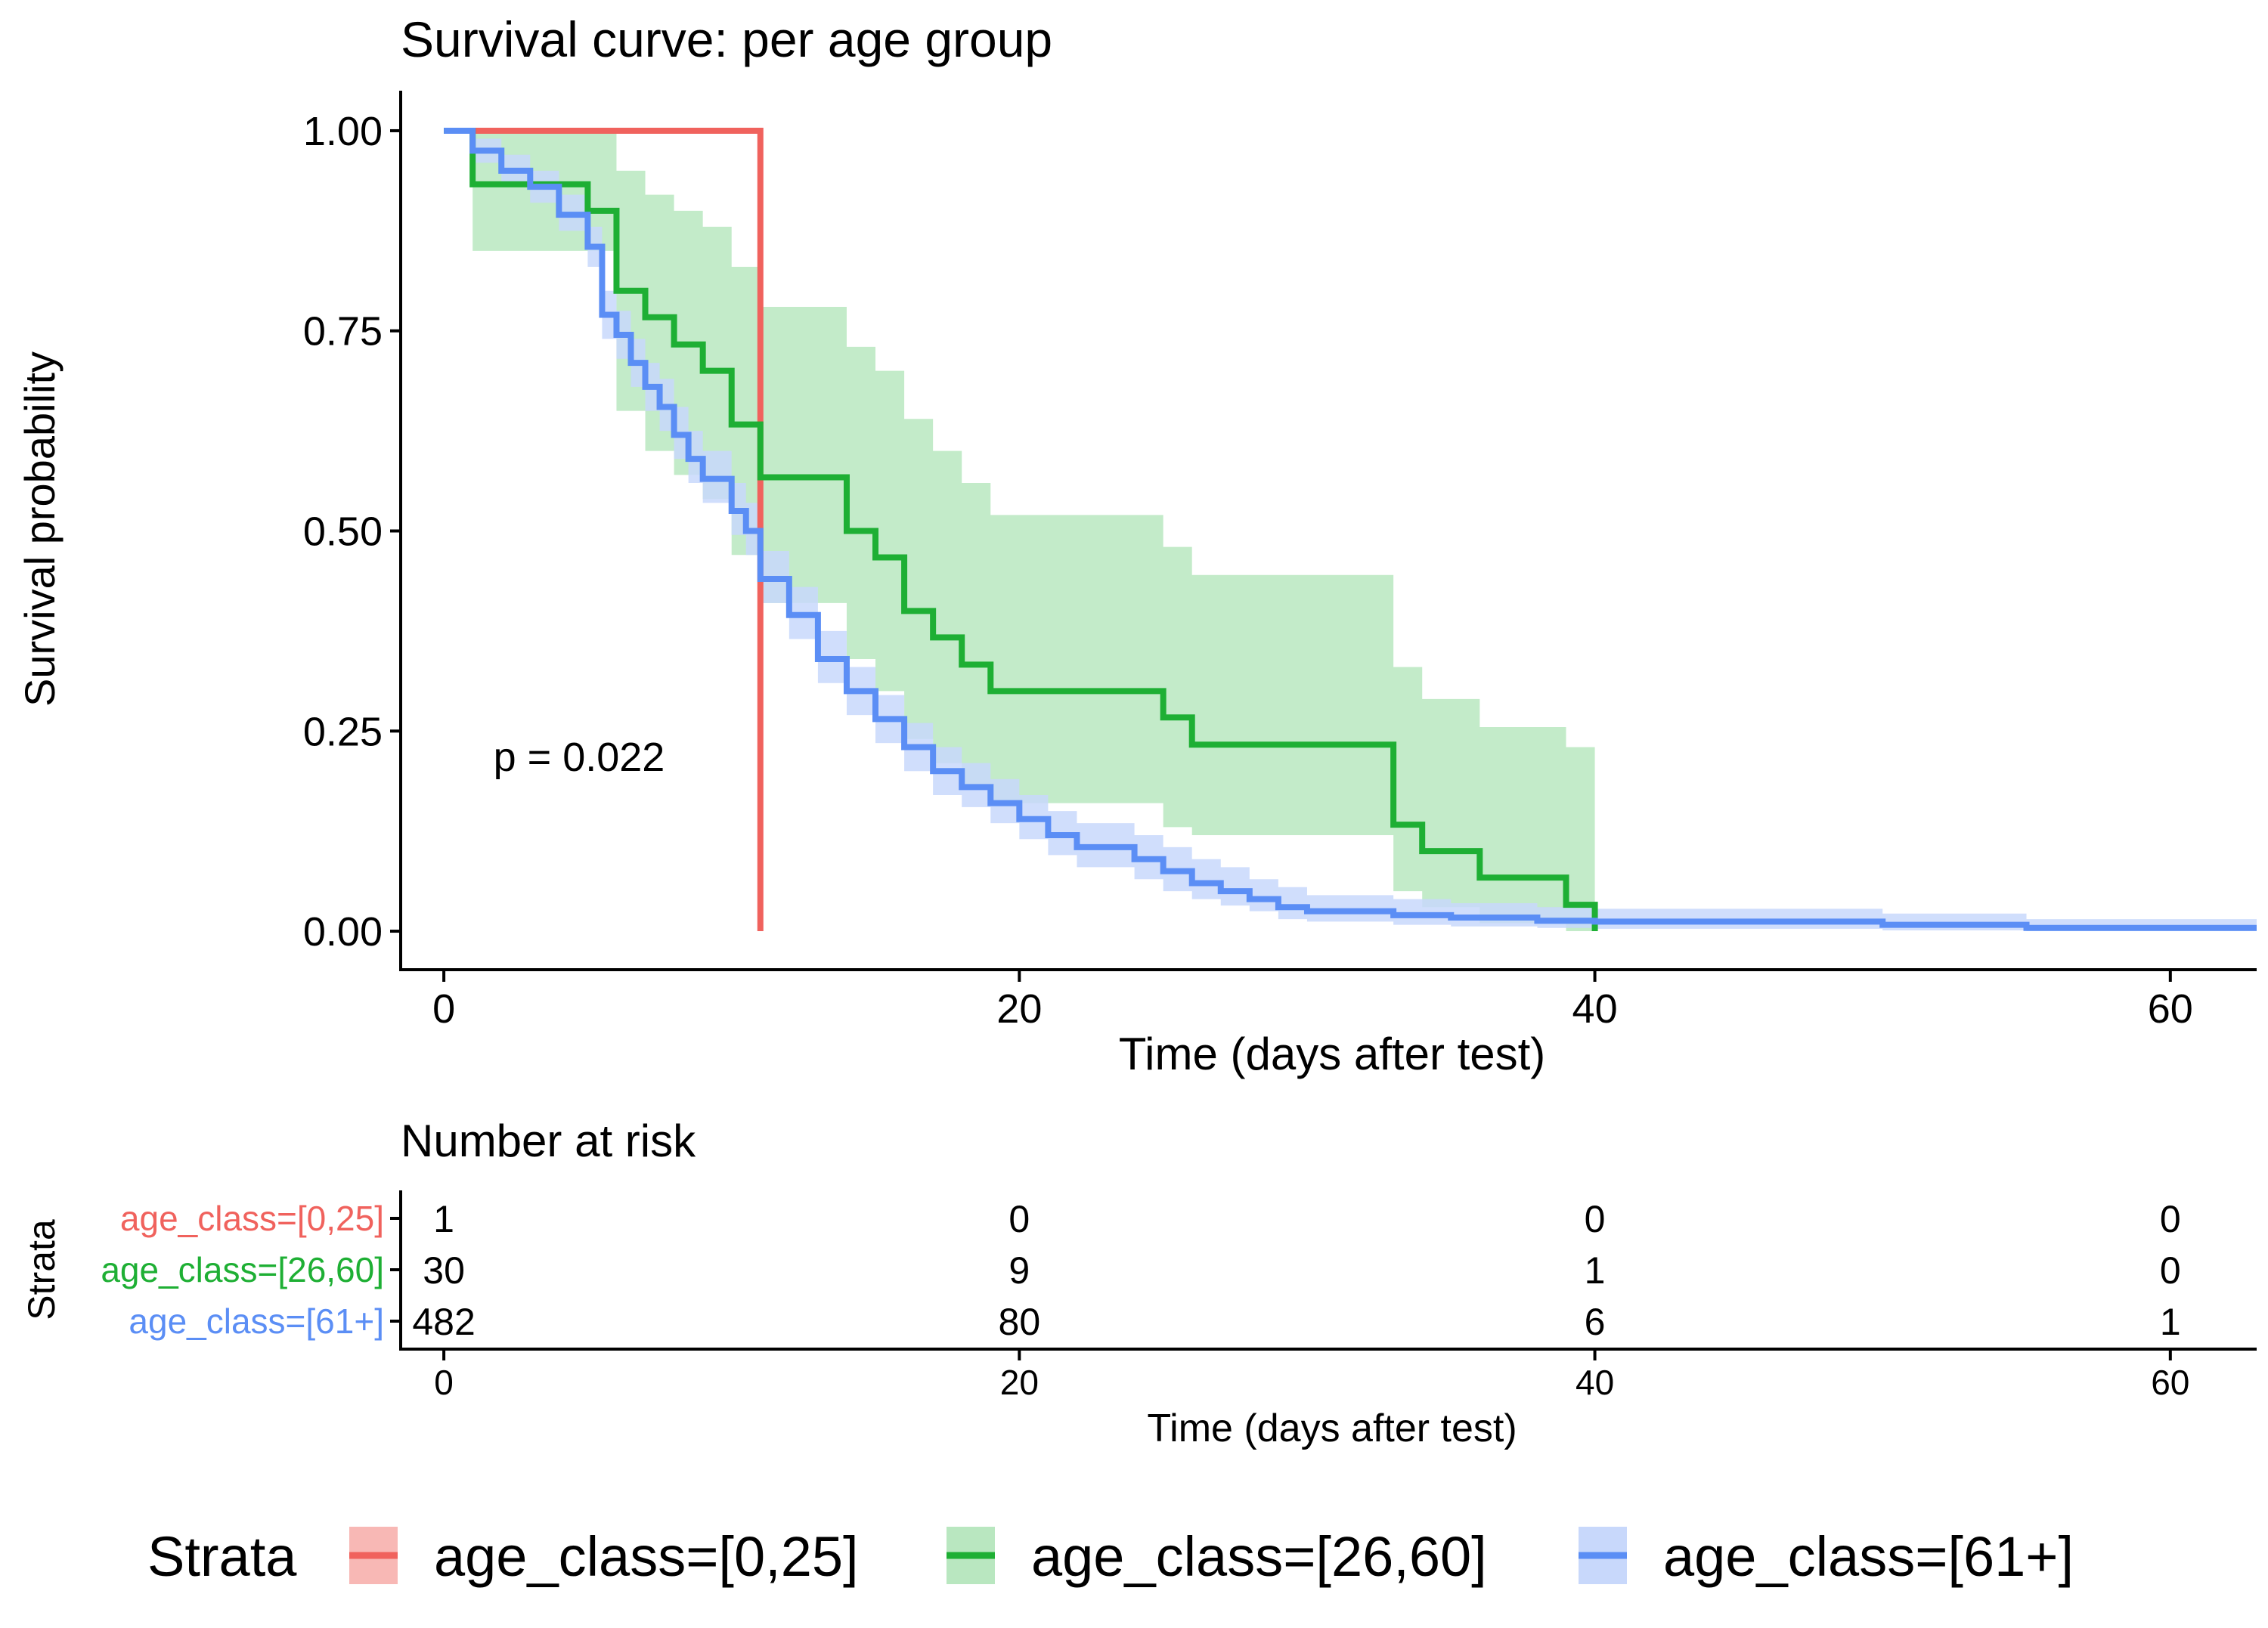  What do you see at coordinates (1019, 1382) in the screenshot?
I see `risk-x-tick-label: 20` at bounding box center [1019, 1382].